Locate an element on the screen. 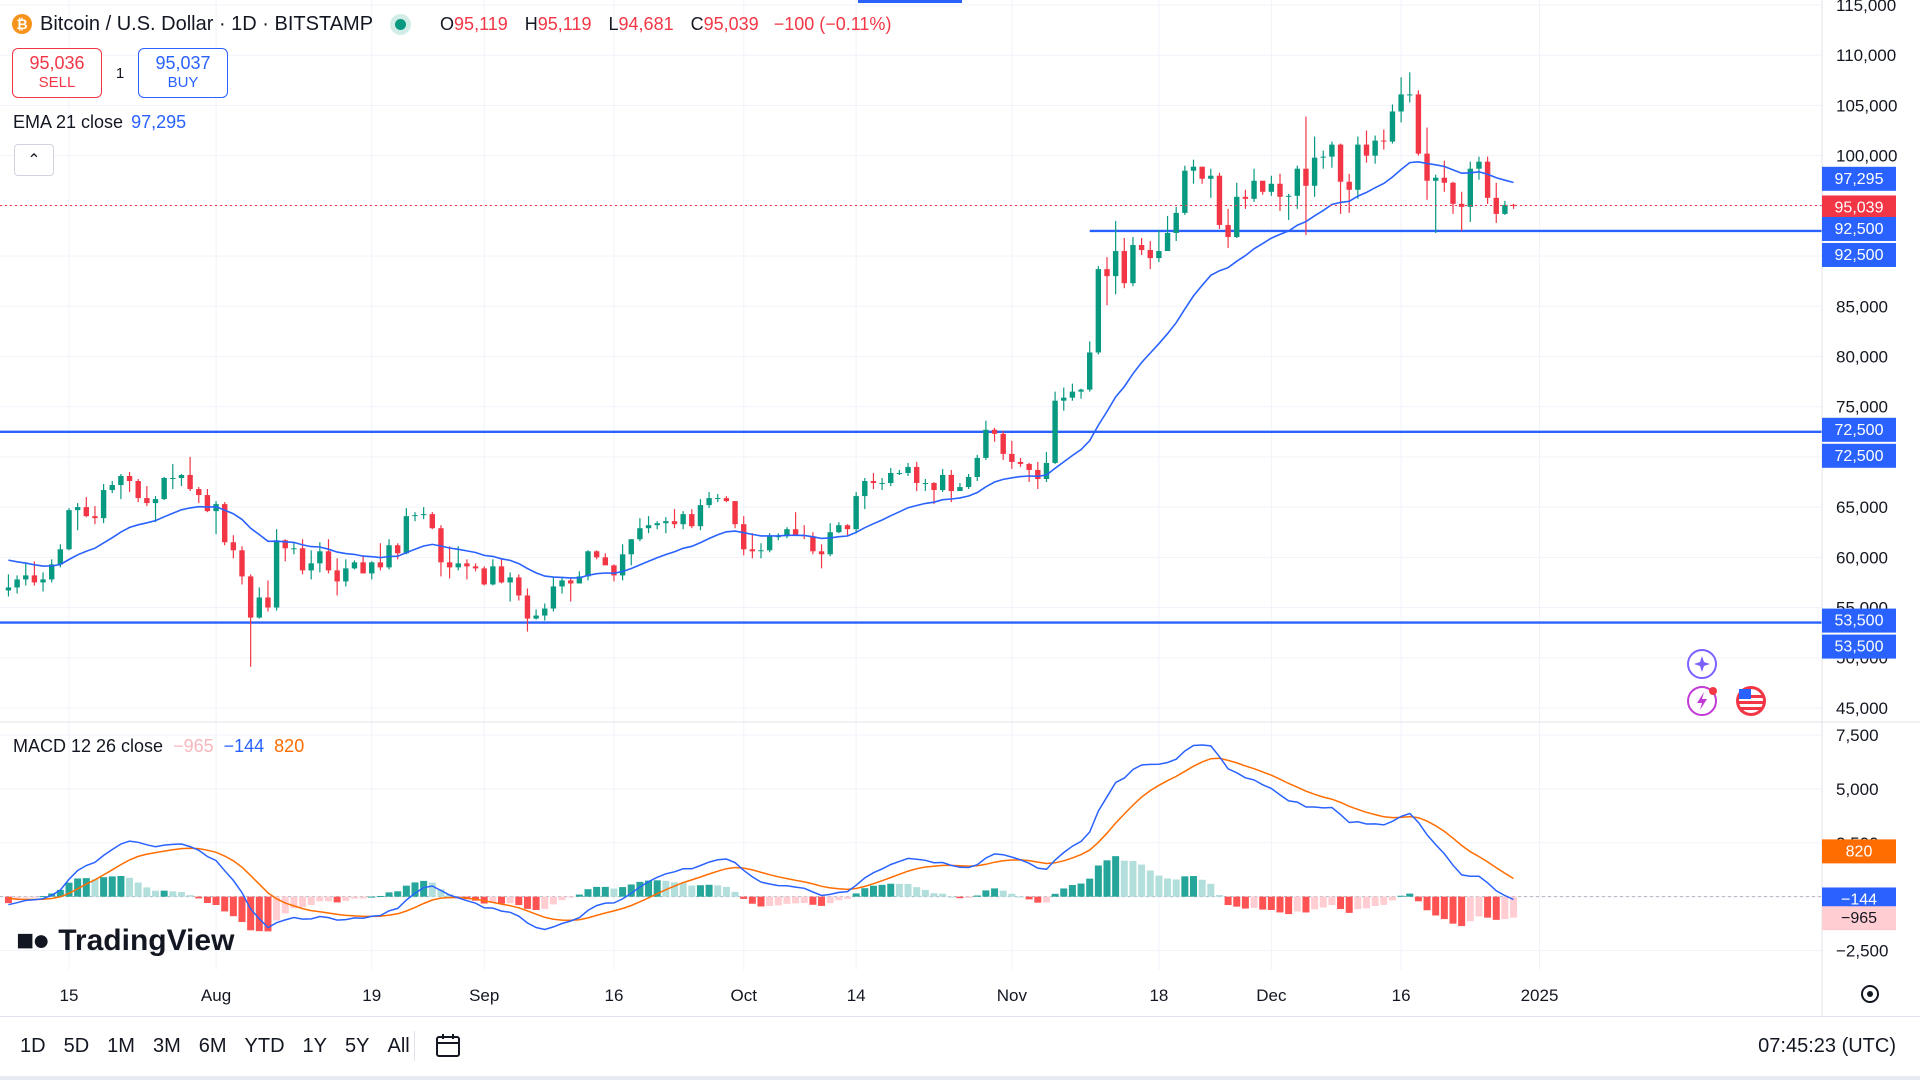 Image resolution: width=1920 pixels, height=1080 pixels. spread-value: 1 is located at coordinates (120, 73).